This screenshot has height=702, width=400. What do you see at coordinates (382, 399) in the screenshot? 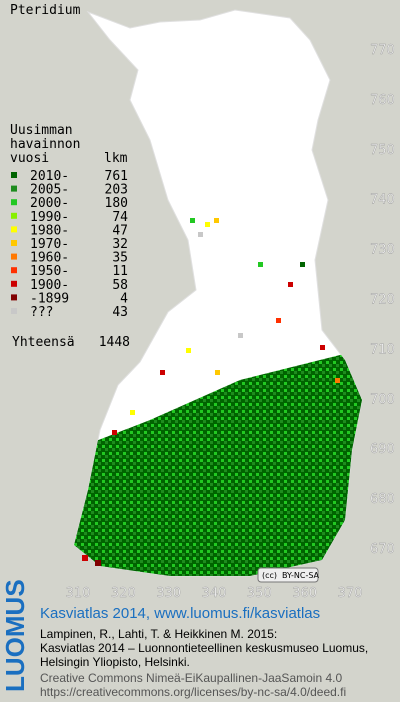
I see `y-coordinate-label: 700` at bounding box center [382, 399].